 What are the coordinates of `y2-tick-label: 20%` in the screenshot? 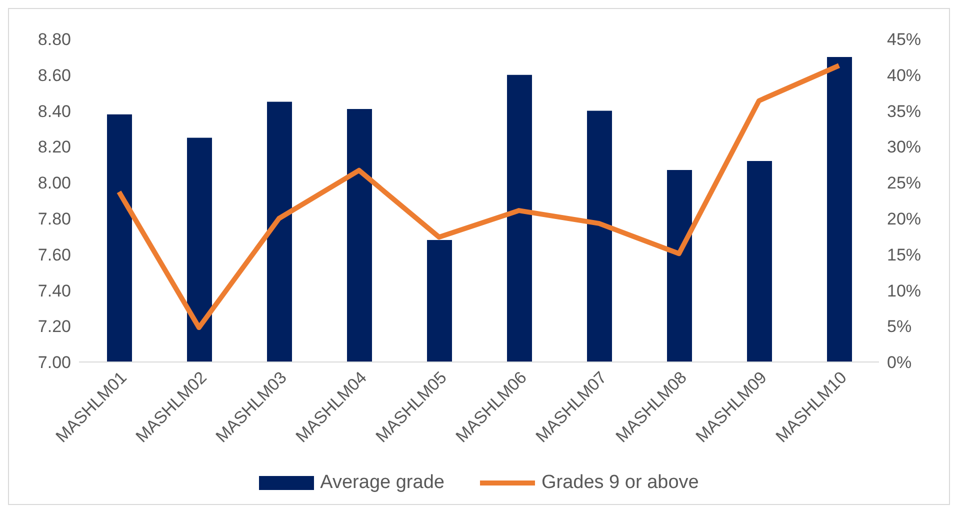 It's located at (904, 218).